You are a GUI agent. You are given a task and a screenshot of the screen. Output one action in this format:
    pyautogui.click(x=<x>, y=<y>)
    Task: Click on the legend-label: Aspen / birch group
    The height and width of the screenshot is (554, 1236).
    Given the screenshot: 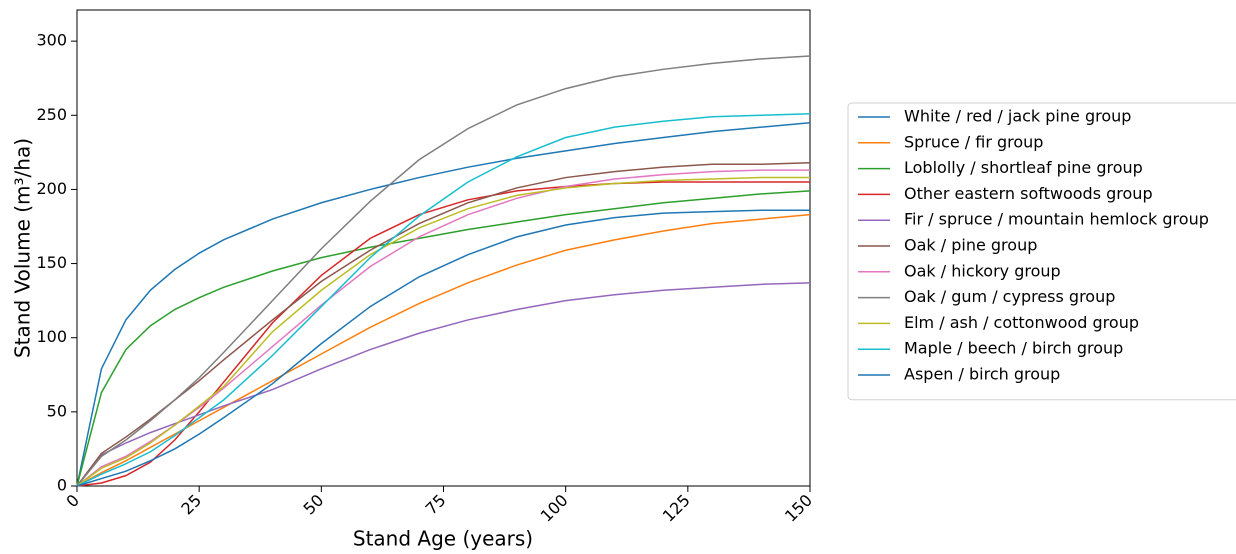 What is the action you would take?
    pyautogui.click(x=982, y=374)
    